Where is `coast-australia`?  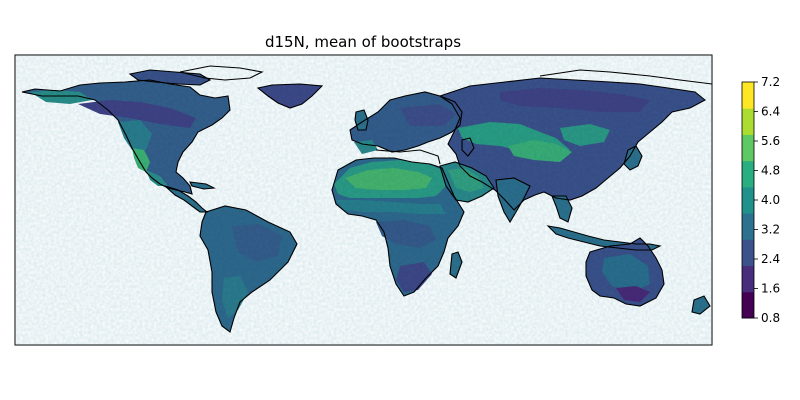 coast-australia is located at coordinates (625, 272).